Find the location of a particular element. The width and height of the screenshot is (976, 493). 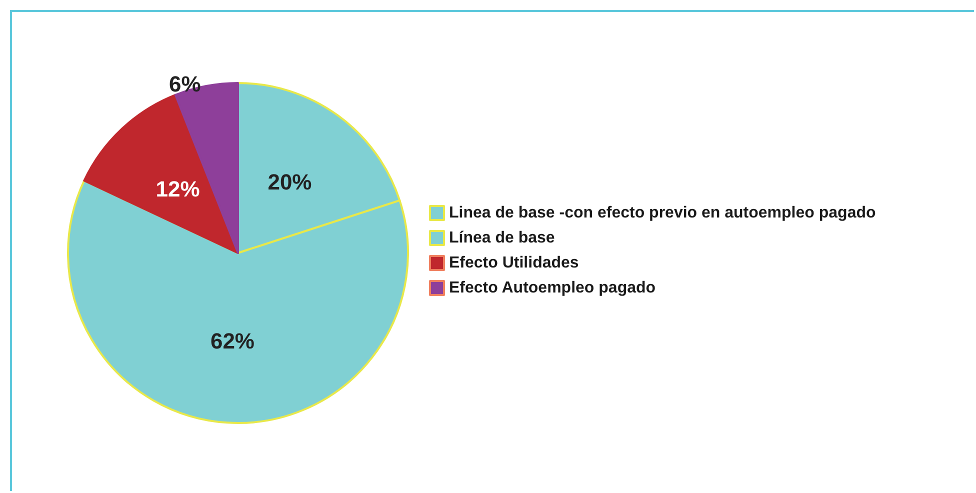

legend-label: Linea de base -con efecto previo en autoempleo pagado is located at coordinates (662, 213).